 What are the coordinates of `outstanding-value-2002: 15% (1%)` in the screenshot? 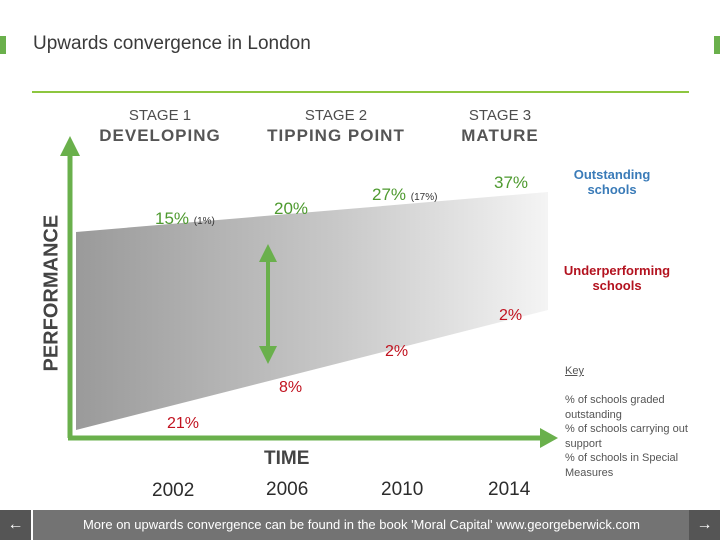 It's located at (185, 218).